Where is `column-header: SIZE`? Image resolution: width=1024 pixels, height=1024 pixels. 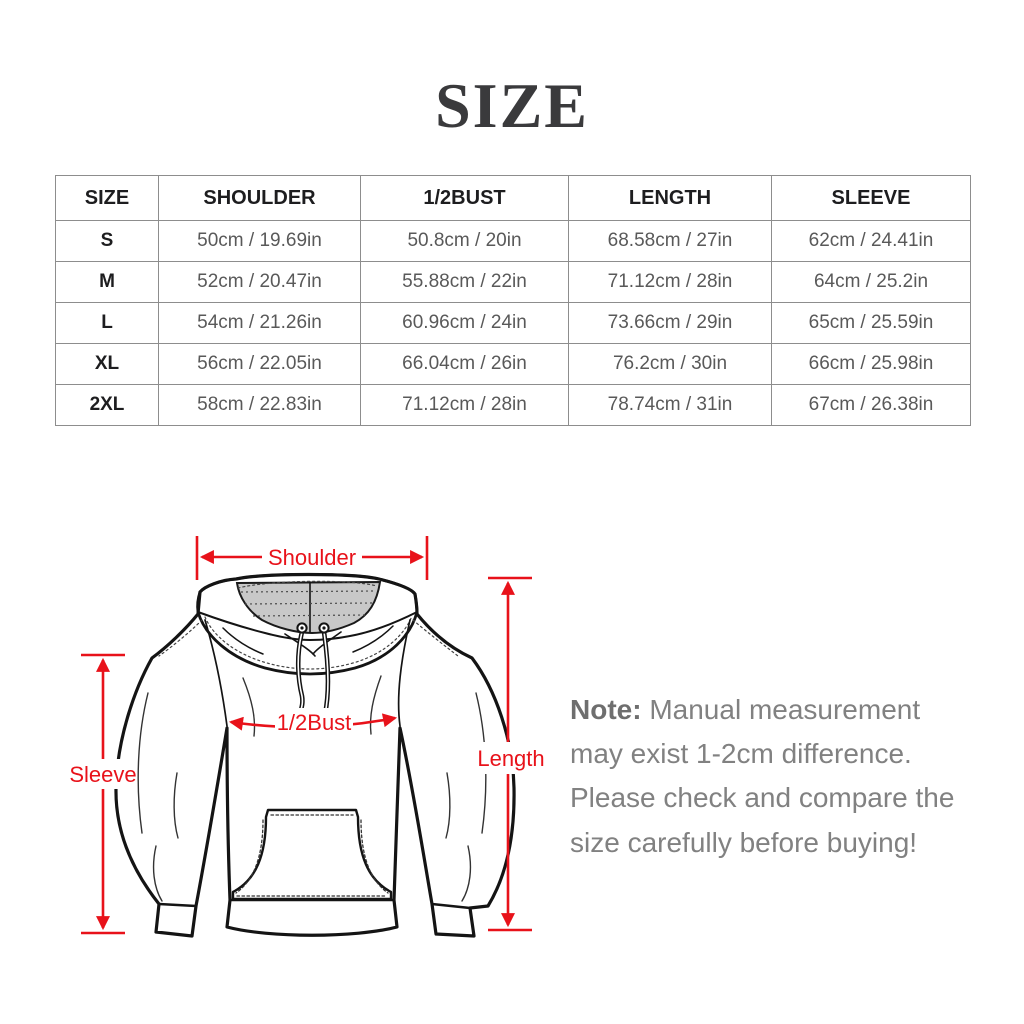
column-header: SIZE is located at coordinates (107, 198).